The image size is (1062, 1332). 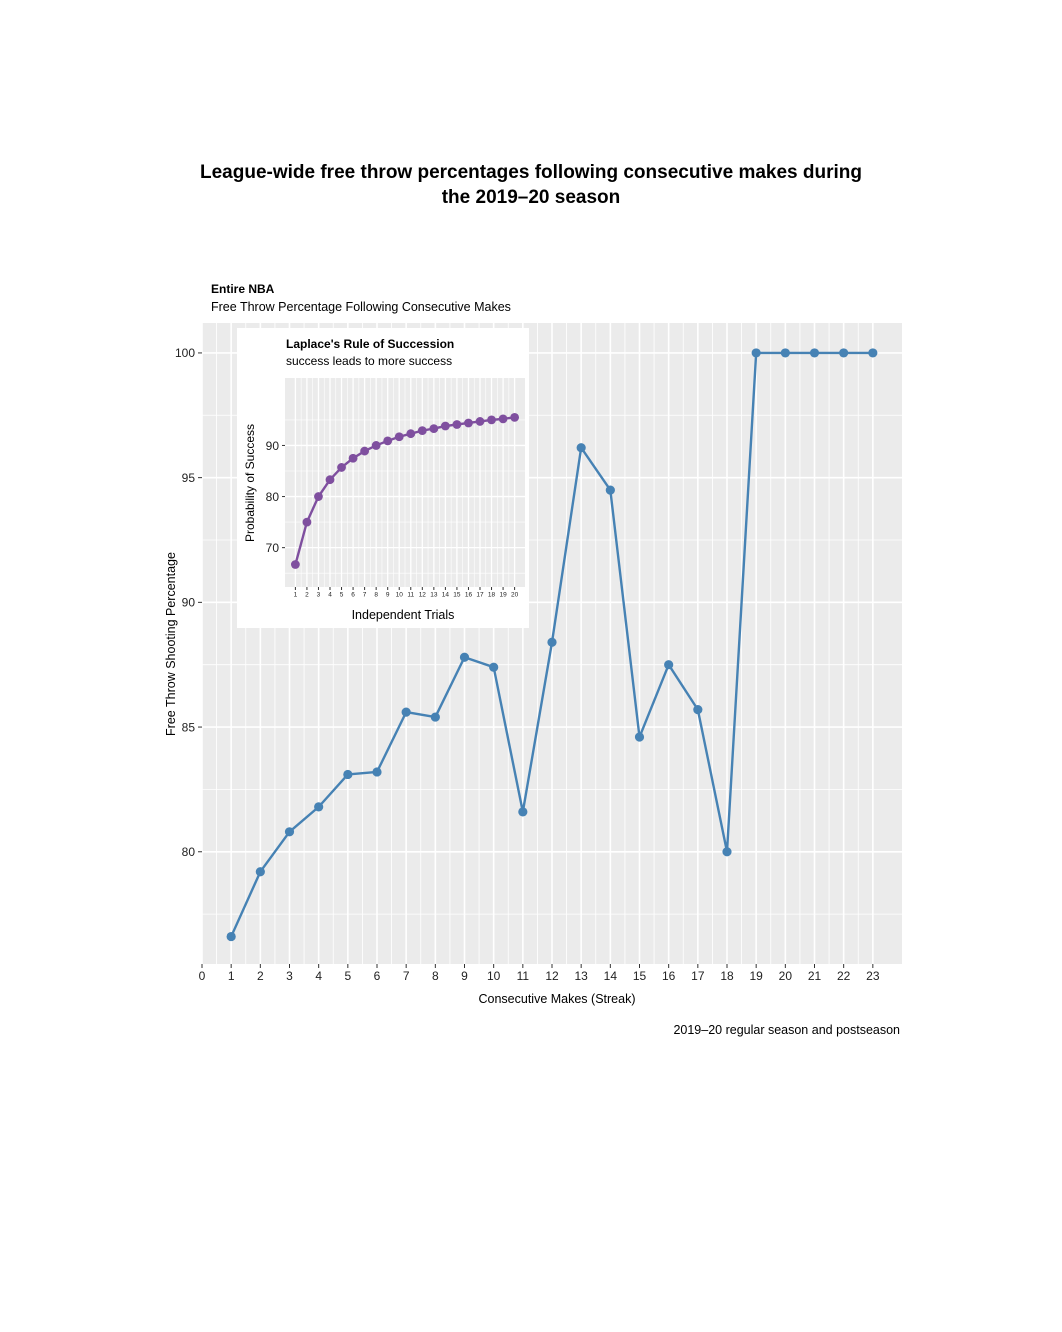 I want to click on inset-chart-title: Laplace's Rule of Succession, so click(x=370, y=344).